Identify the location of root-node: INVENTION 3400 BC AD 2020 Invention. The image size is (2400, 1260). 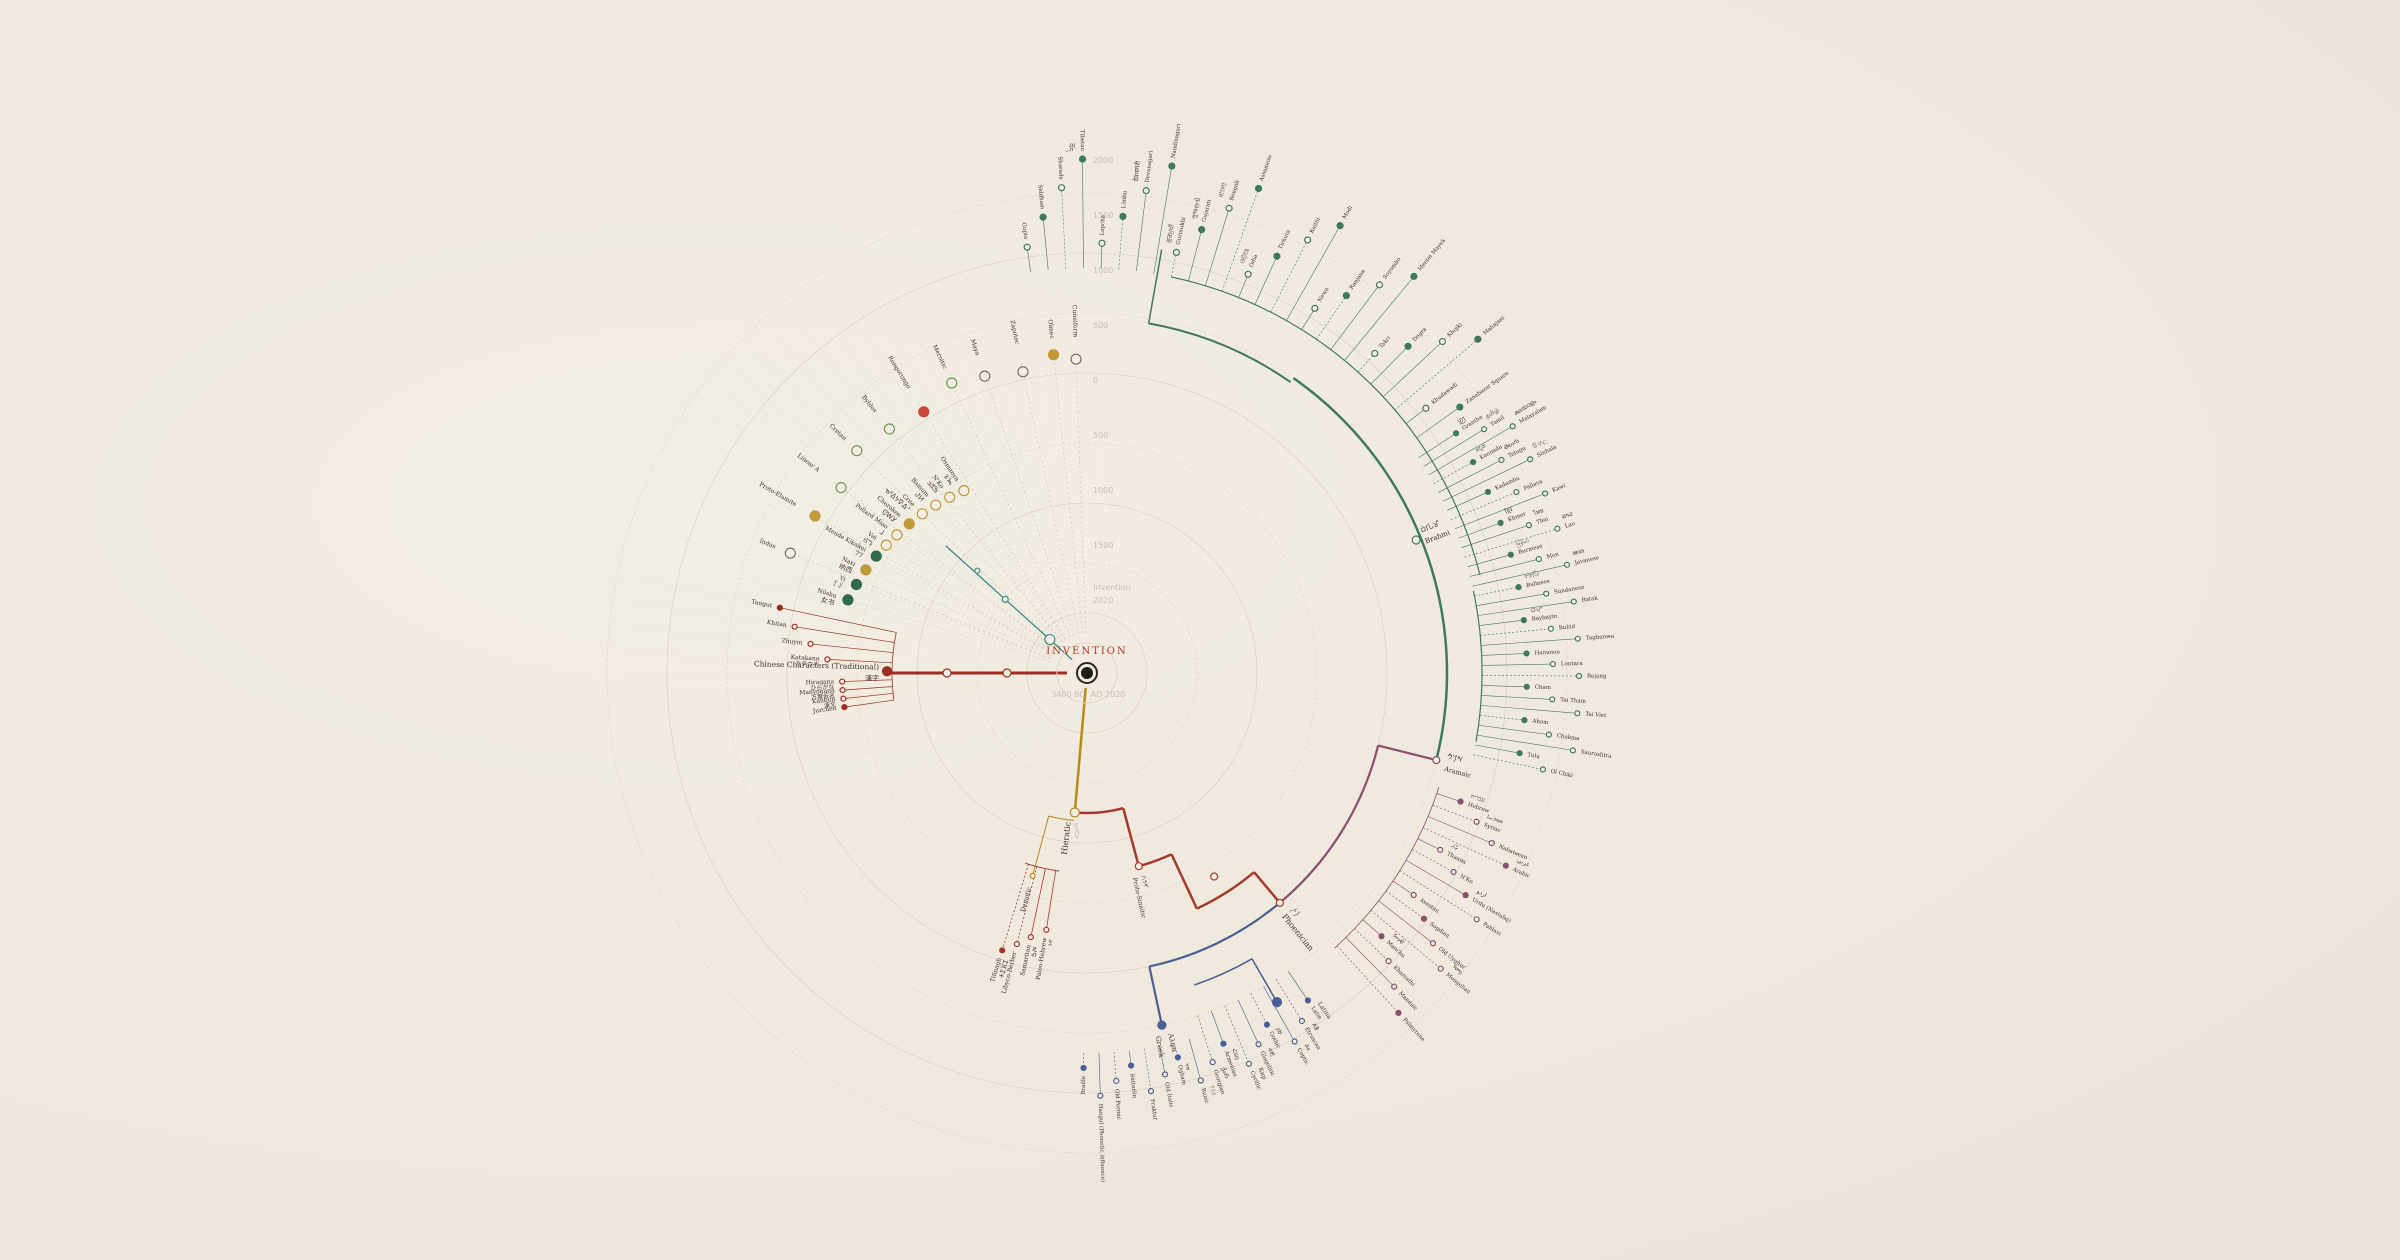
(1088, 643).